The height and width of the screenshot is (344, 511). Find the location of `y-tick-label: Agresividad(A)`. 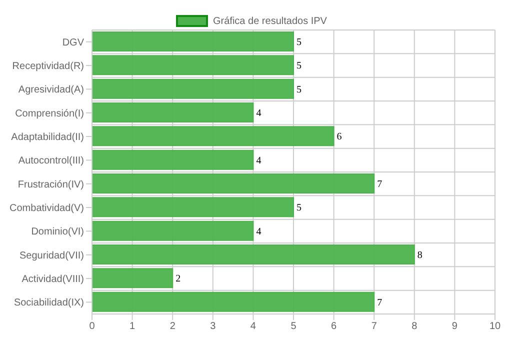

y-tick-label: Agresividad(A) is located at coordinates (51, 90).